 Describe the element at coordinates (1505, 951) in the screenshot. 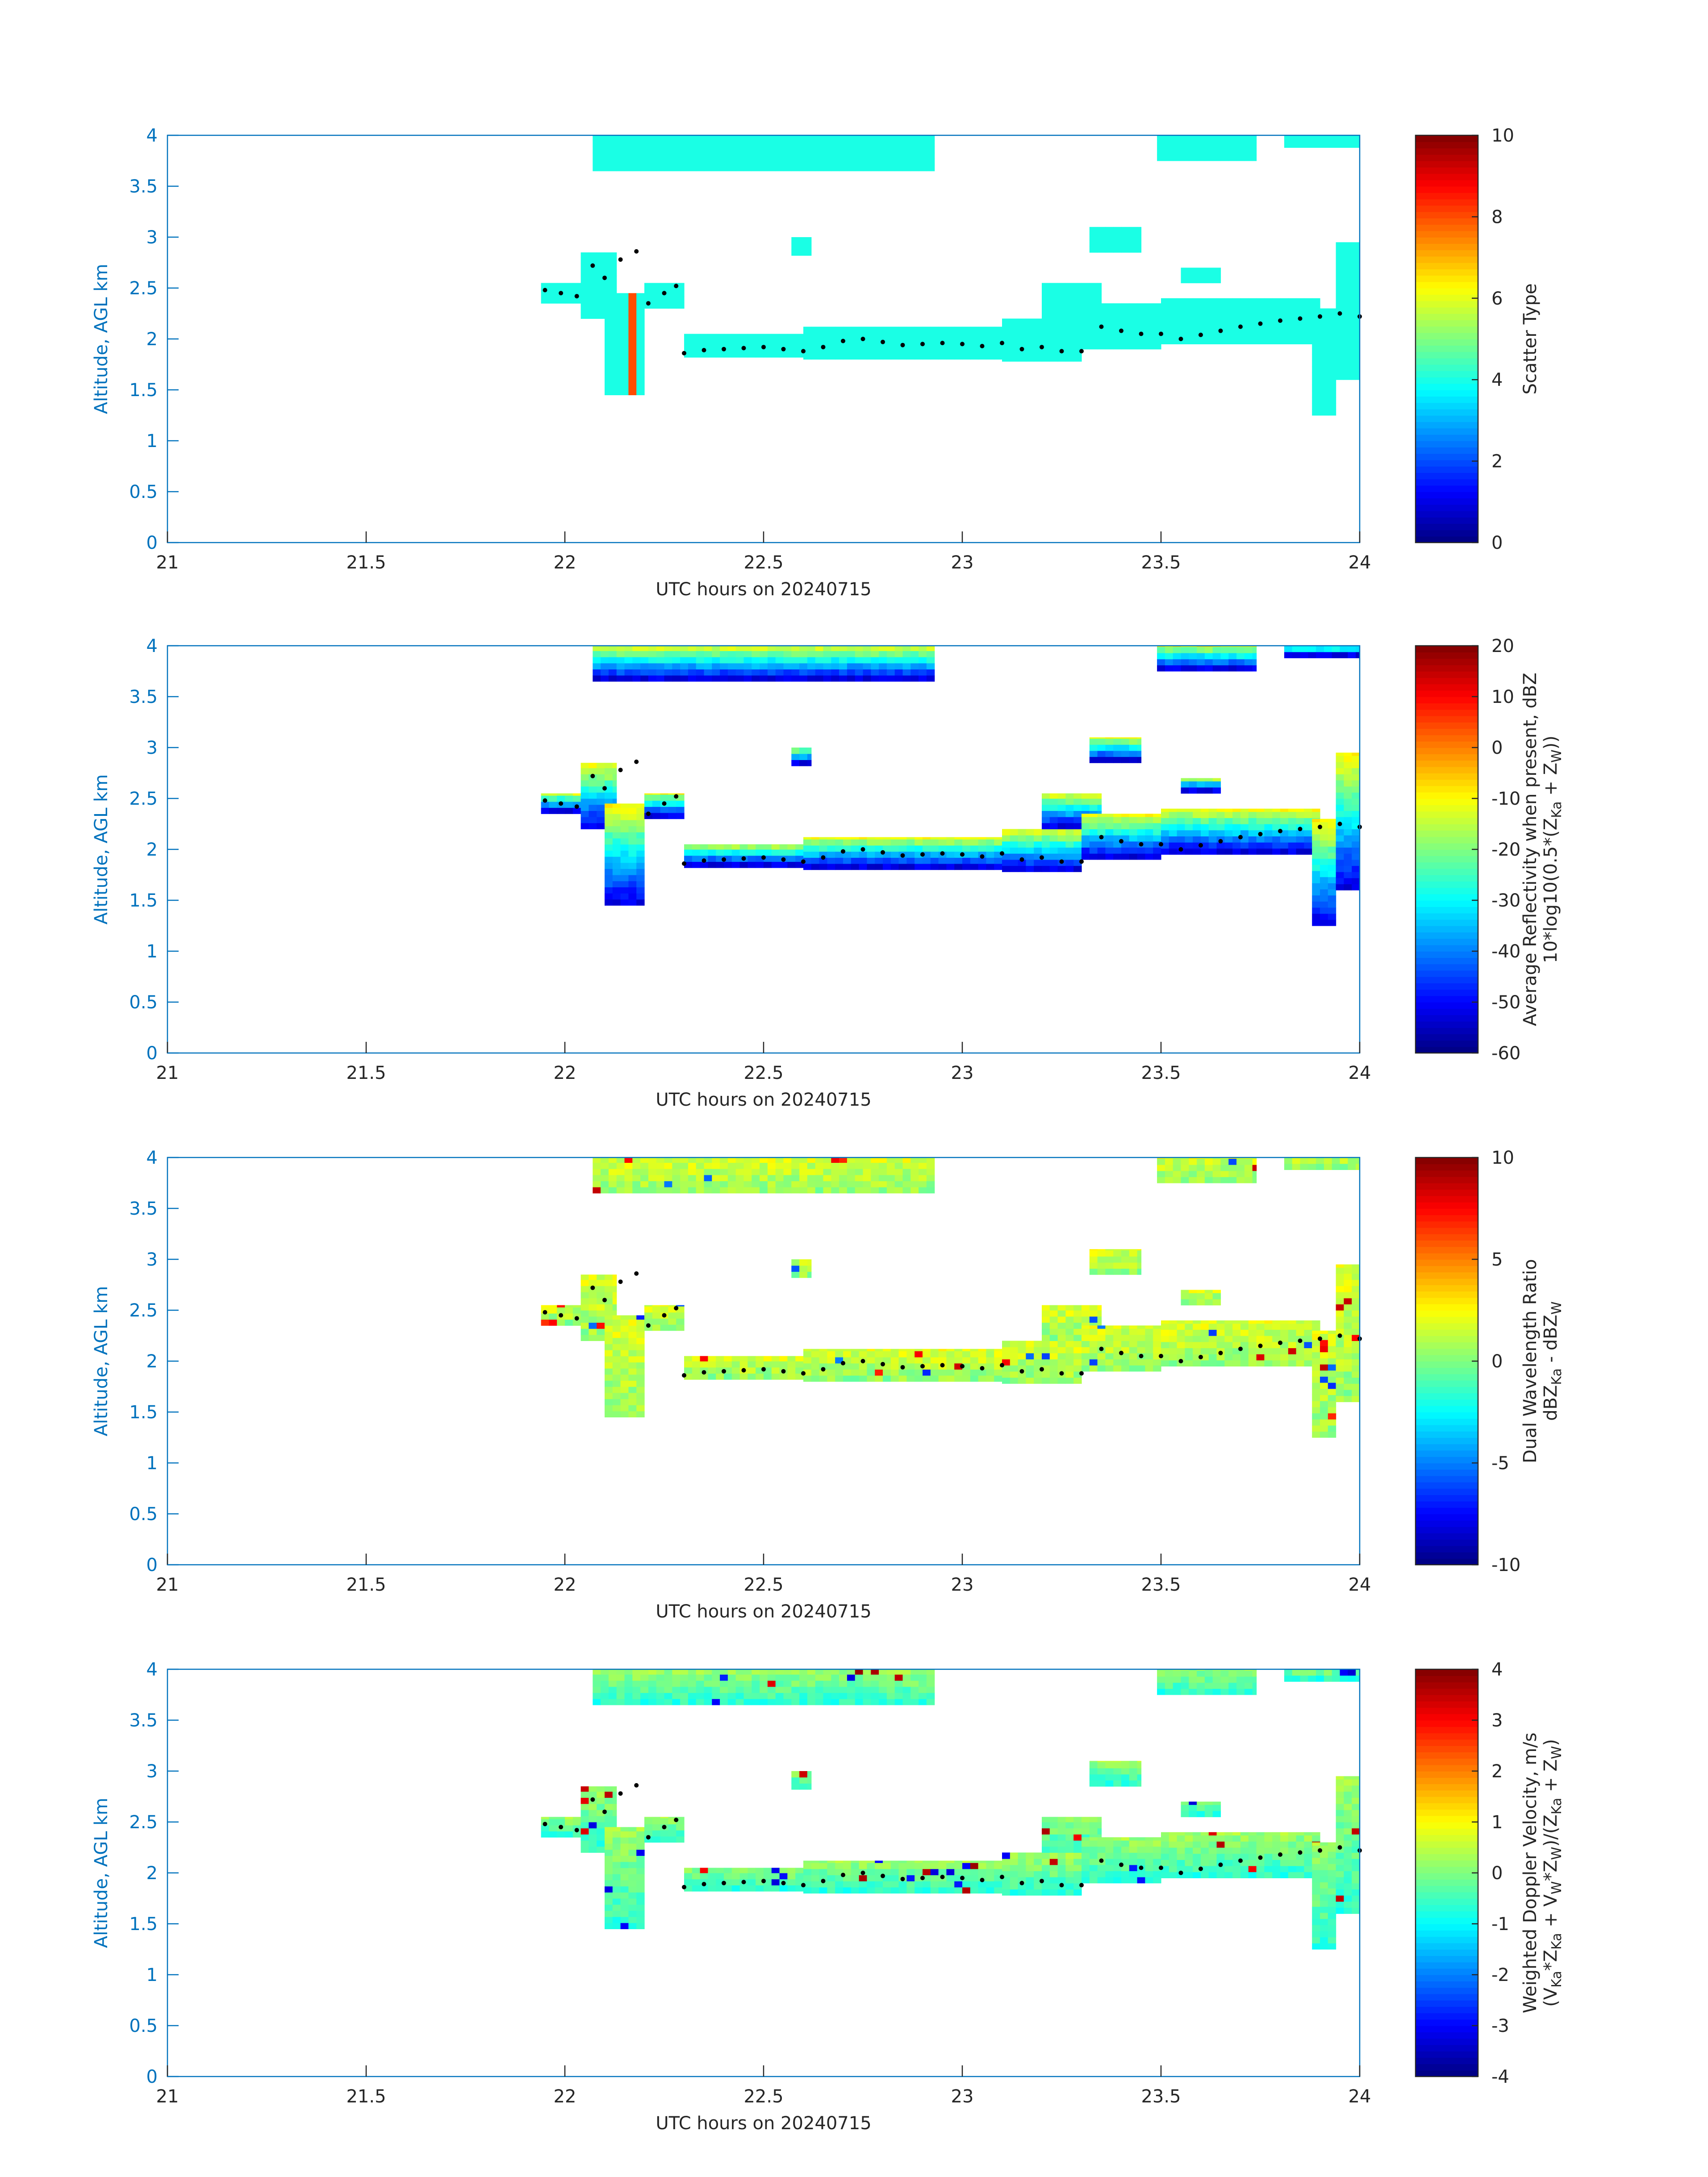

I see `colorbar-tick-label: -40` at that location.